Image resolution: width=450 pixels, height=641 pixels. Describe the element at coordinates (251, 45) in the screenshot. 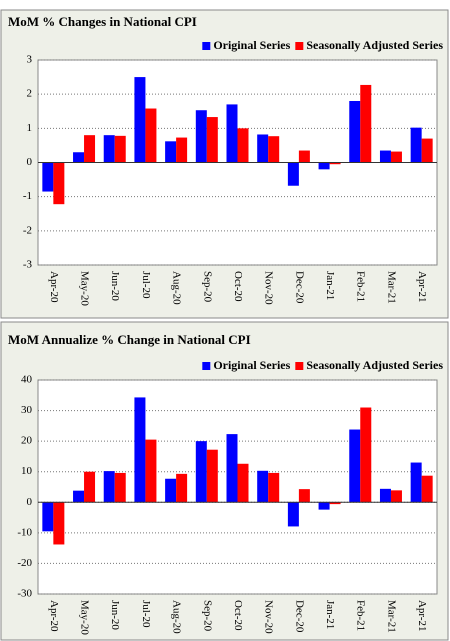

I see `legend-label: Original Series` at that location.